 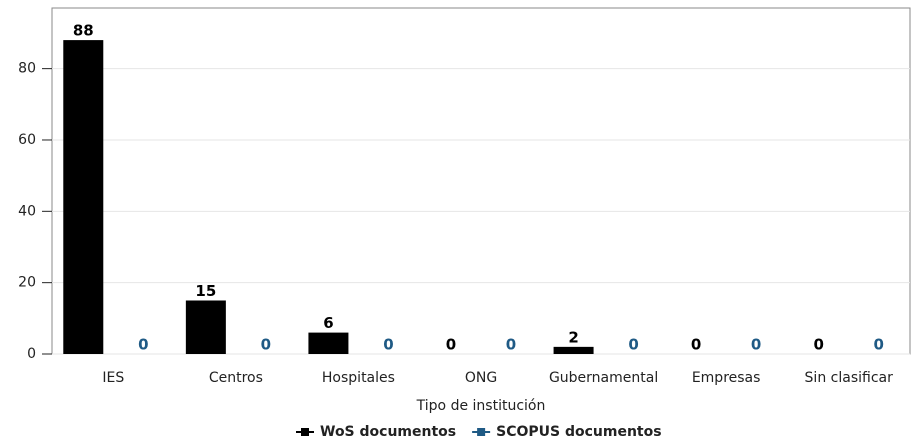 I want to click on x-axis-label: Tipo de institución, so click(x=481, y=406).